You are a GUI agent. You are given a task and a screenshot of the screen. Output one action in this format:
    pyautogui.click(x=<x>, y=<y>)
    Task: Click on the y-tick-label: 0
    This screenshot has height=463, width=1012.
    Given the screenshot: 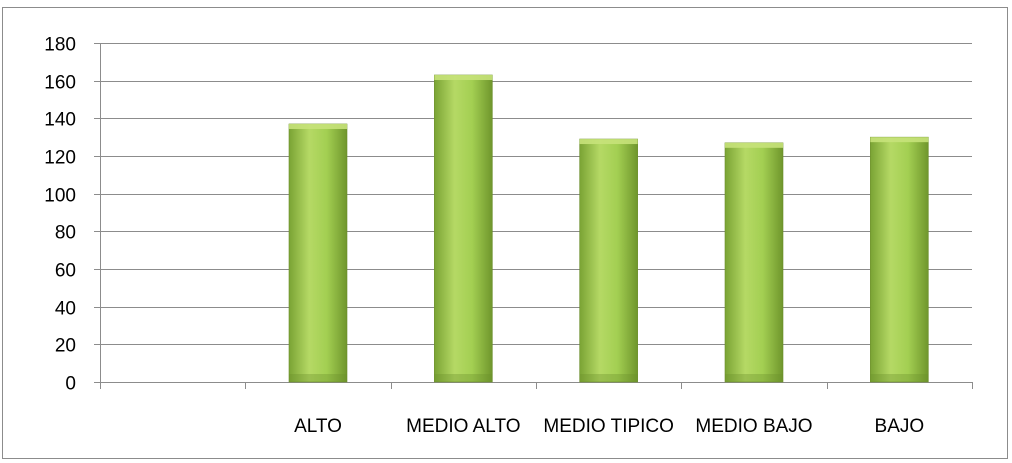 What is the action you would take?
    pyautogui.click(x=70, y=384)
    